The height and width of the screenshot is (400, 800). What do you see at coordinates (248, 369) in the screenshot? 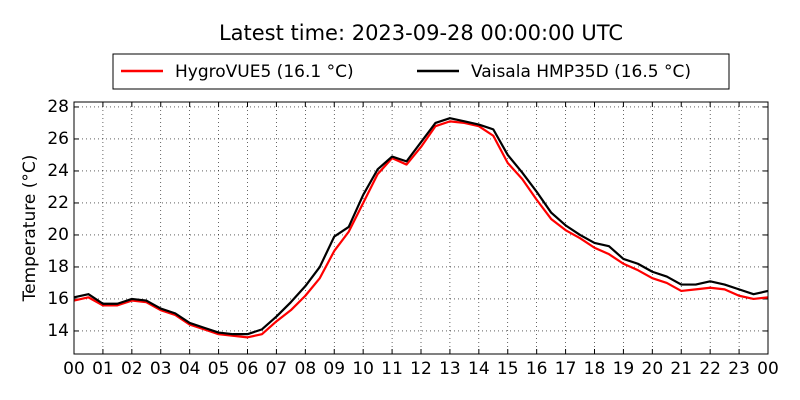
I see `x-tick-label: 06` at bounding box center [248, 369].